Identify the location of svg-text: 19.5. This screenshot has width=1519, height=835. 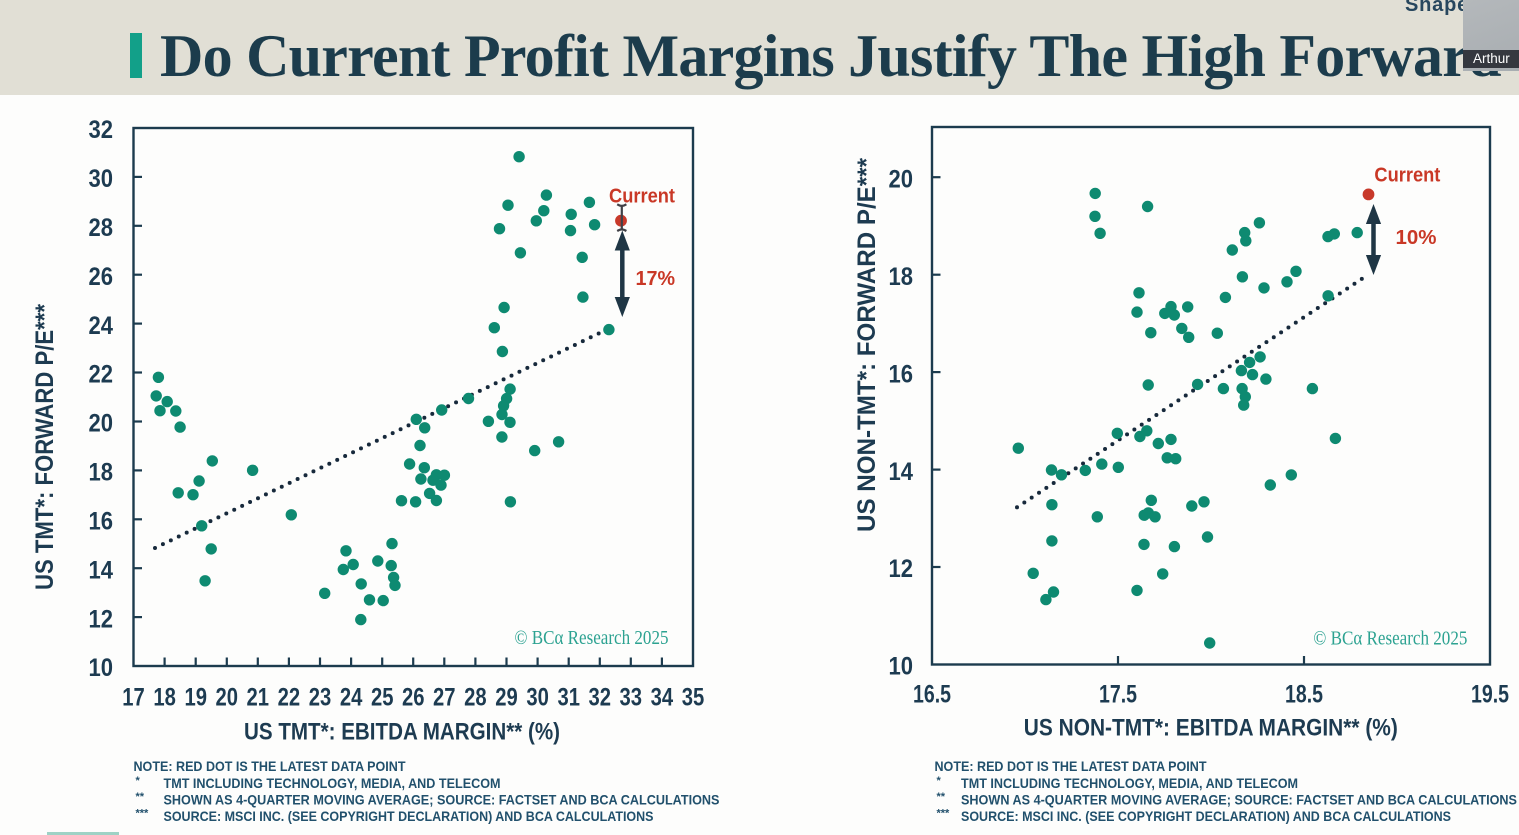
(1490, 695).